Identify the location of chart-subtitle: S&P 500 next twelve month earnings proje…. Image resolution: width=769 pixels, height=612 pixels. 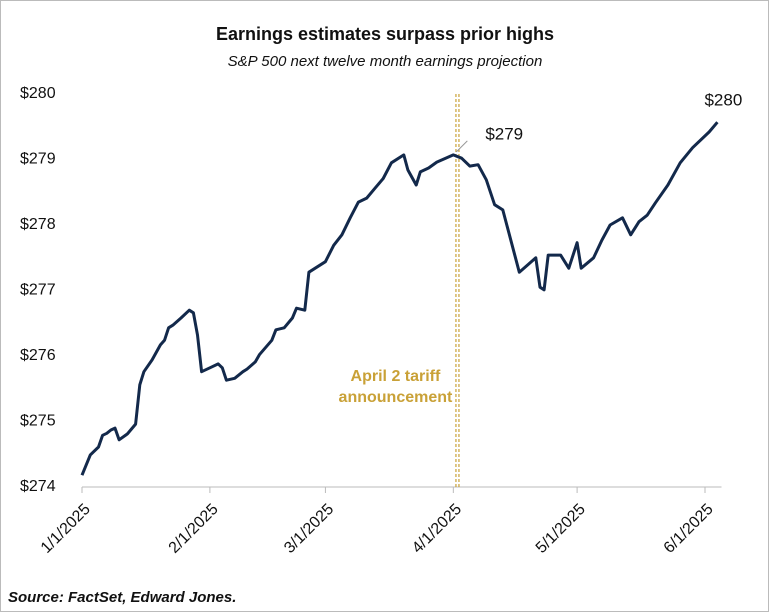
(385, 61).